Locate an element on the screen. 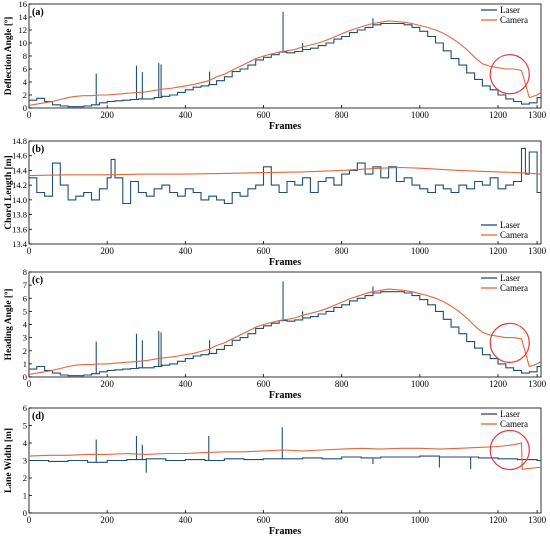 The height and width of the screenshot is (536, 550). y-tick-label: 14.8 is located at coordinates (19, 141).